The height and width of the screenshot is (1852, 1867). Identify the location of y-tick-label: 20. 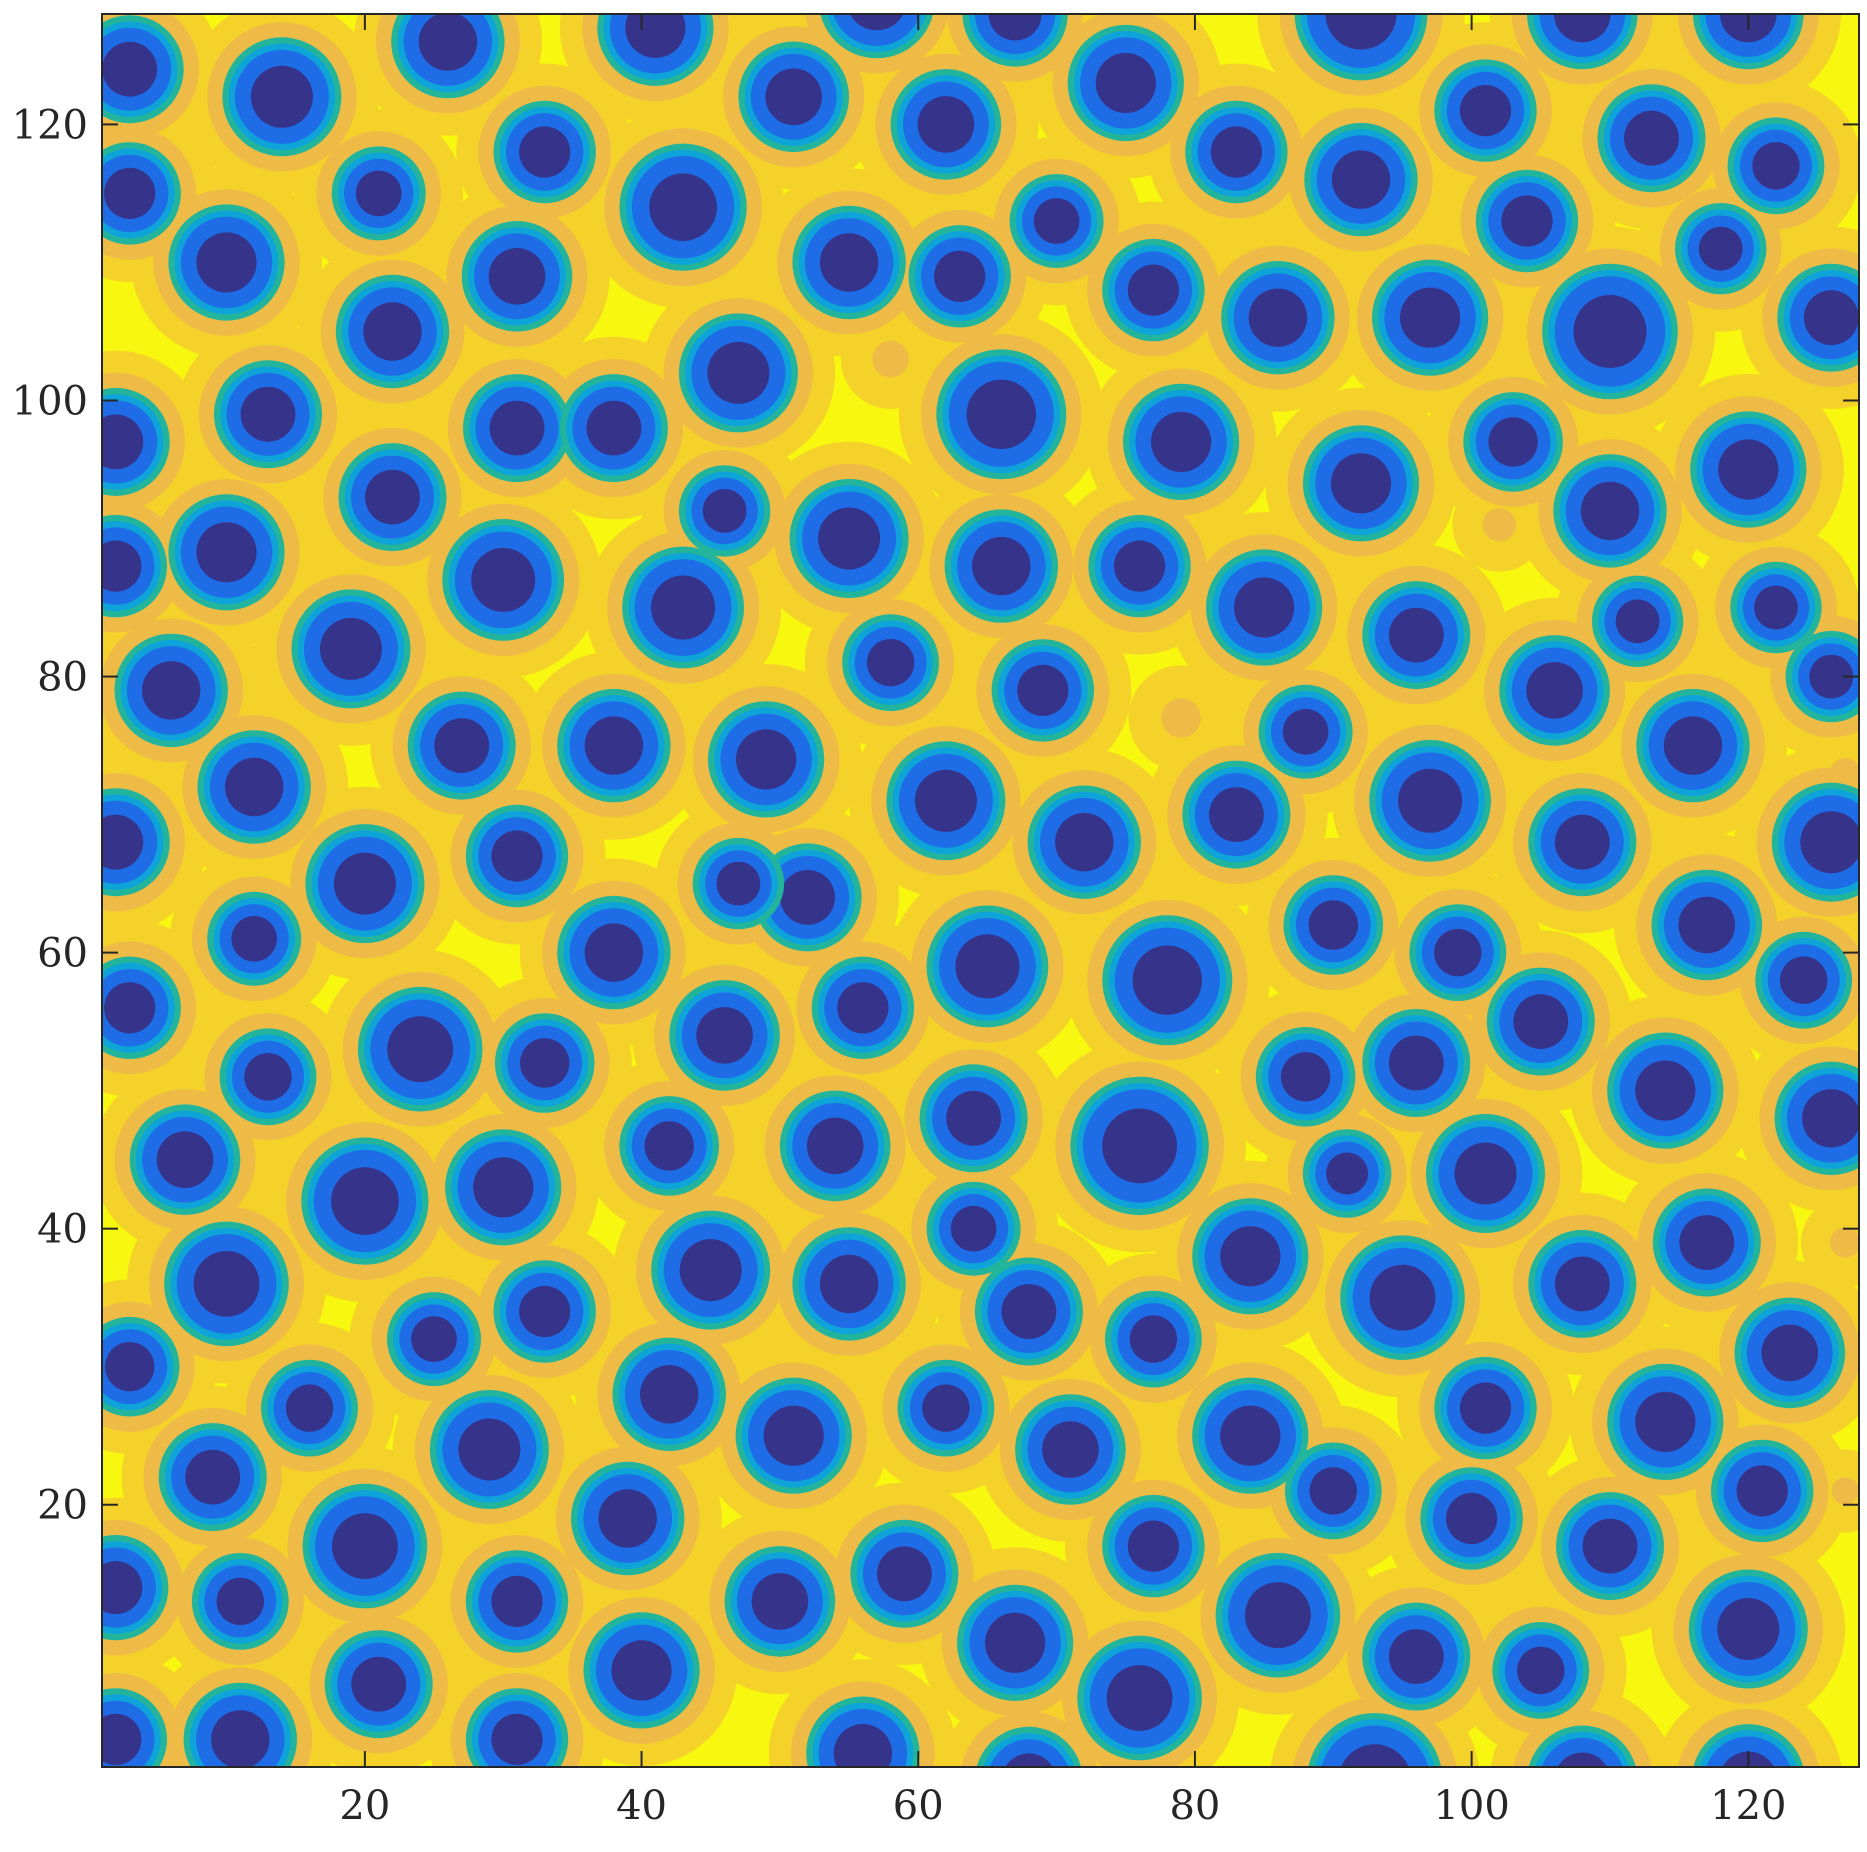
(62, 1506).